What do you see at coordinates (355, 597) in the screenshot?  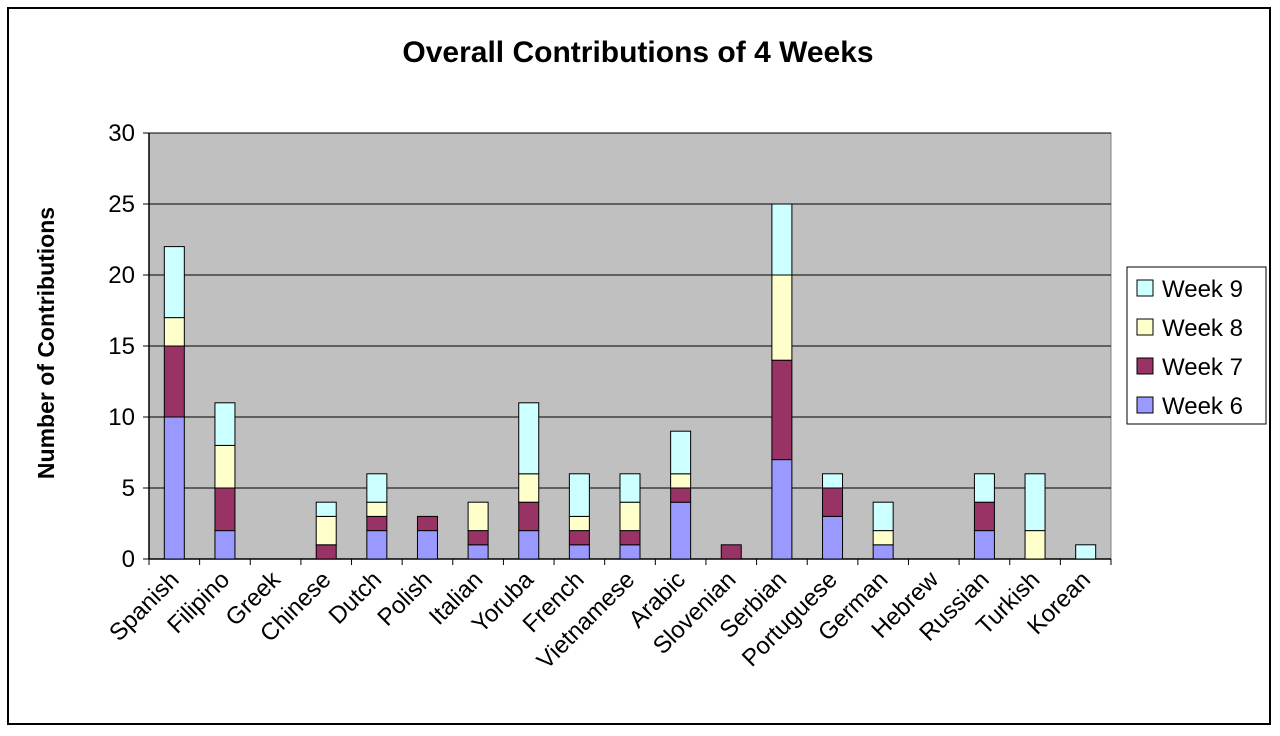 I see `x-tick-label: Dutch` at bounding box center [355, 597].